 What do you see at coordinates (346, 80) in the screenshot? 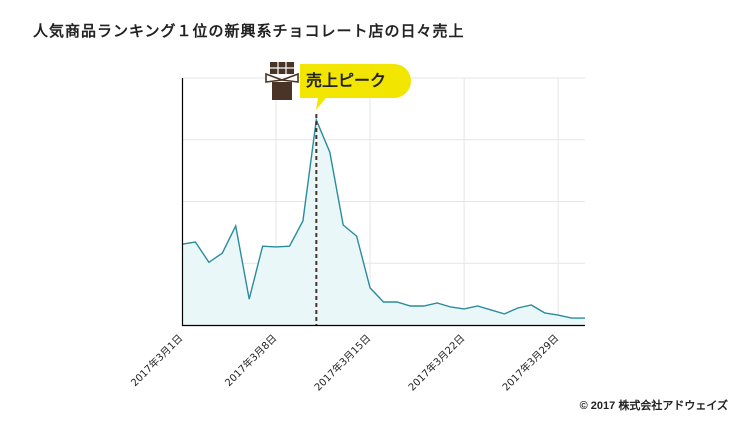
I see `peak-callout-label: 売上ピーク` at bounding box center [346, 80].